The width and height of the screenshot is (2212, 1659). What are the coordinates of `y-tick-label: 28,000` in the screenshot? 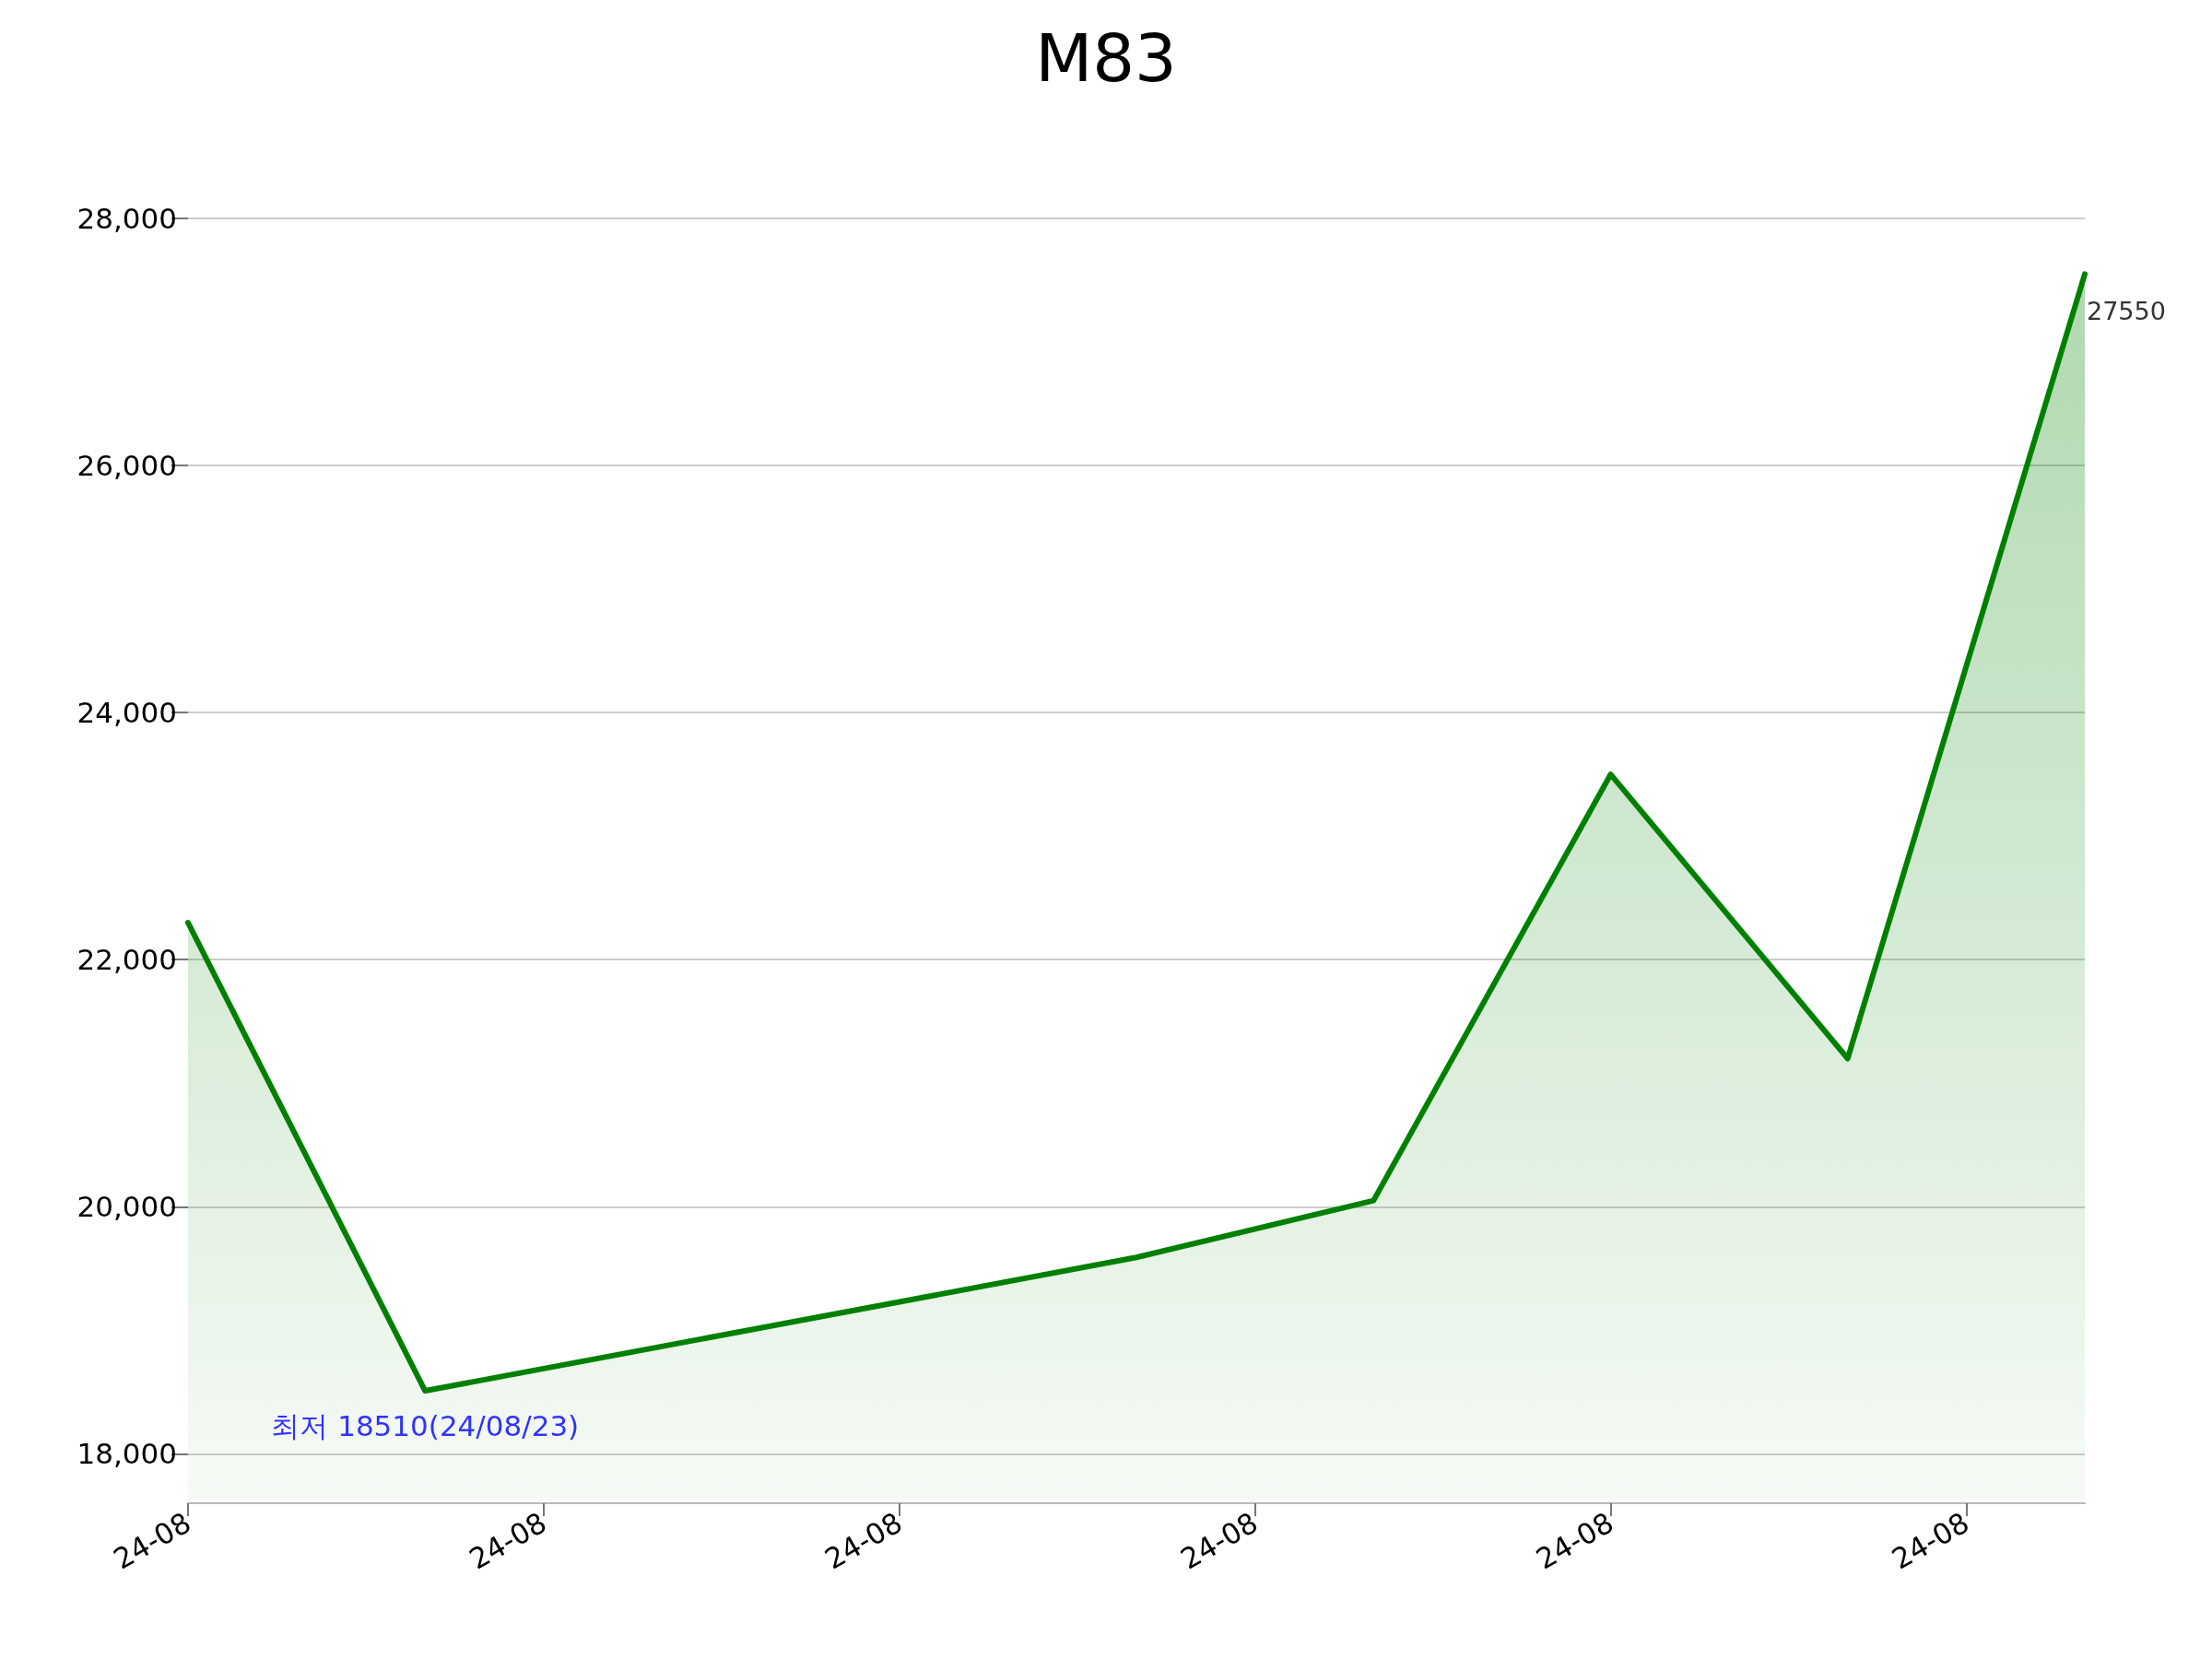 It's located at (126, 218).